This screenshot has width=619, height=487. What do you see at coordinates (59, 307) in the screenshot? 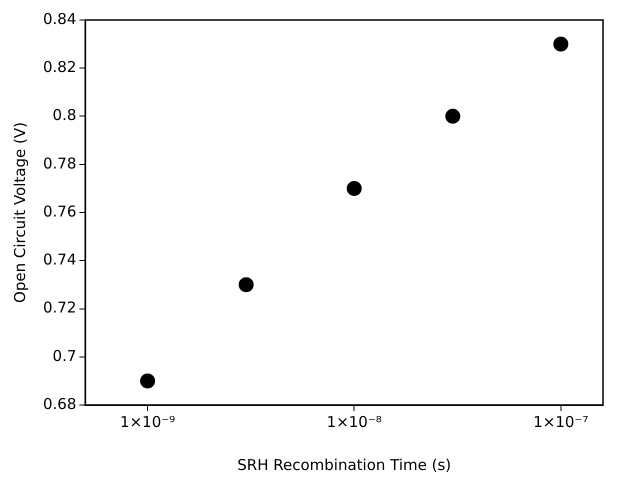
I see `y-tick-label: 0.72` at bounding box center [59, 307].